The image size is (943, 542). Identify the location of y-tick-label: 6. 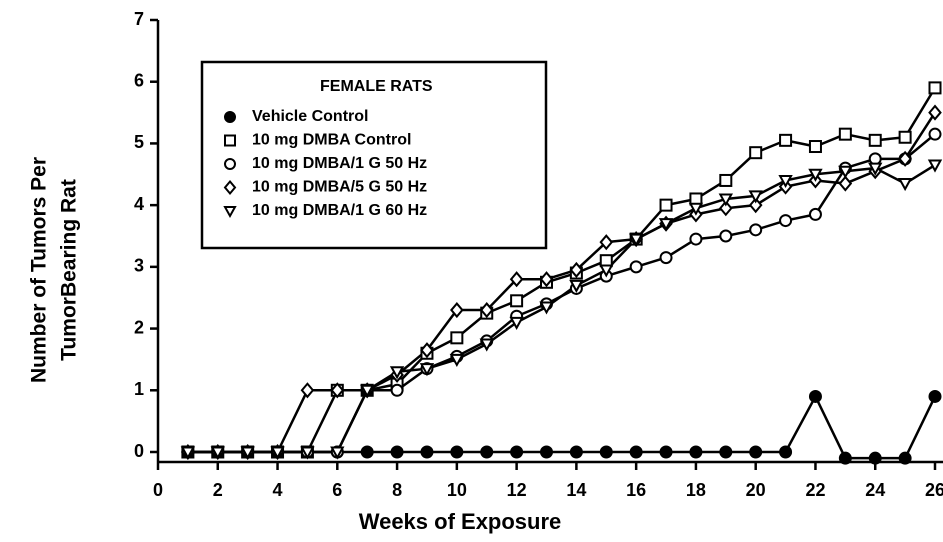
(139, 80).